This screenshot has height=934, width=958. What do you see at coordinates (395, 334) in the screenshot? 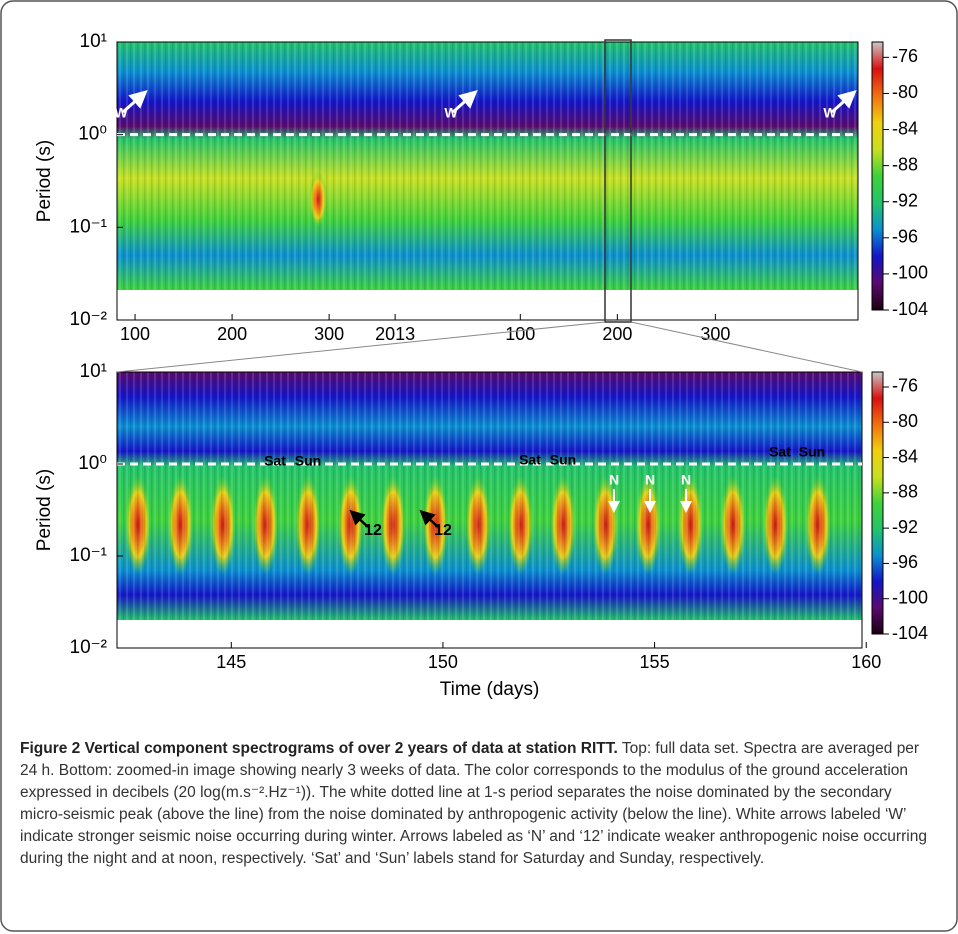
I see `x-tick-label: 2013` at bounding box center [395, 334].